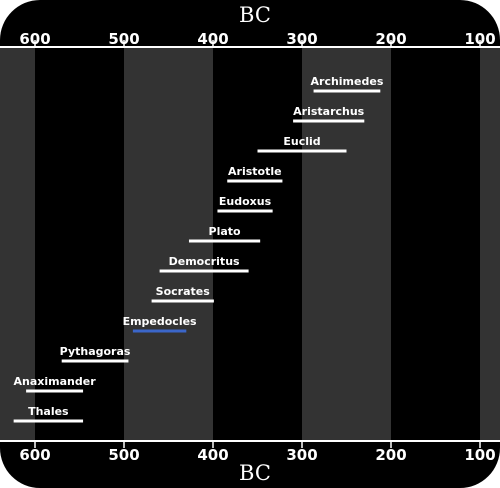  What do you see at coordinates (212, 455) in the screenshot?
I see `bottom-tick-label: 400` at bounding box center [212, 455].